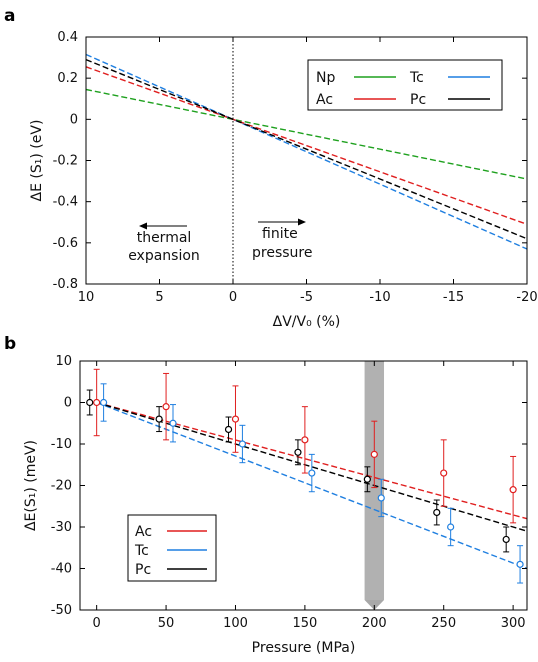  Describe the element at coordinates (31, 485) in the screenshot. I see `b-y-axis-label: ΔE(S₁) (meV)` at that location.